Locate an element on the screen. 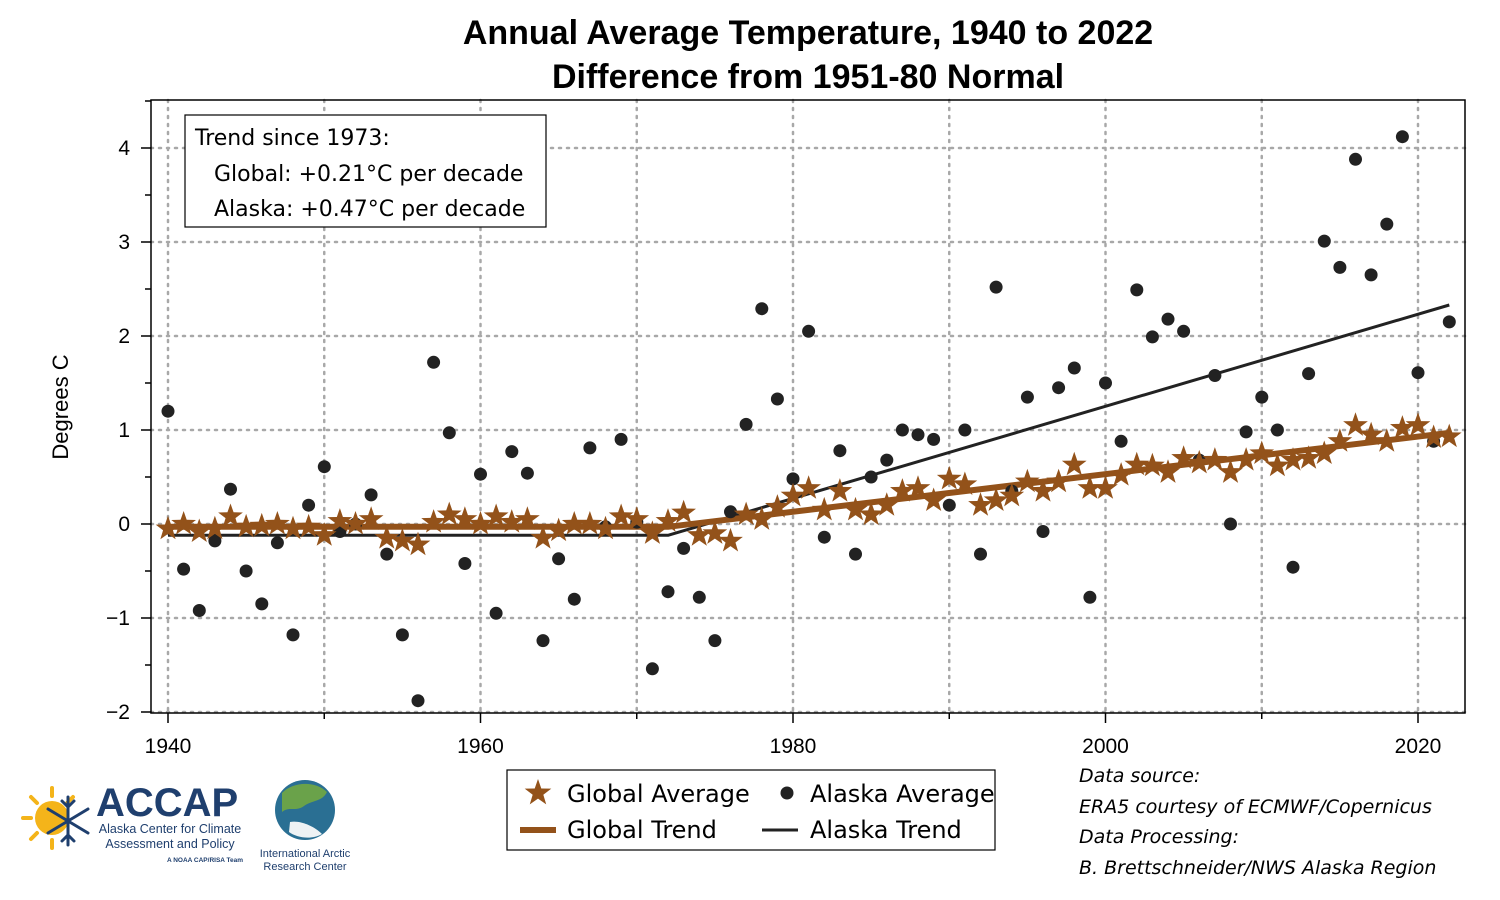 The width and height of the screenshot is (1500, 900). source-line-4: B. Brettschneider/NWS Alaska Region is located at coordinates (1257, 868).